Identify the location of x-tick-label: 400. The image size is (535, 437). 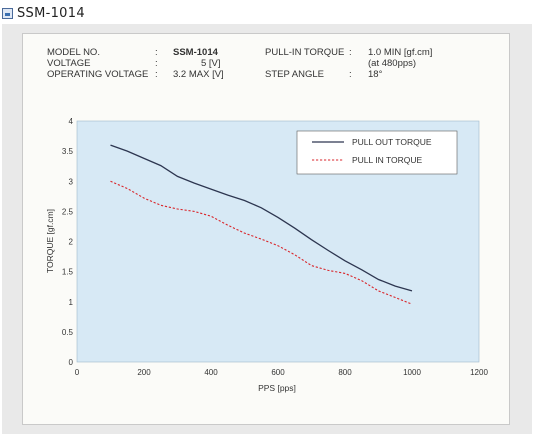
(211, 372).